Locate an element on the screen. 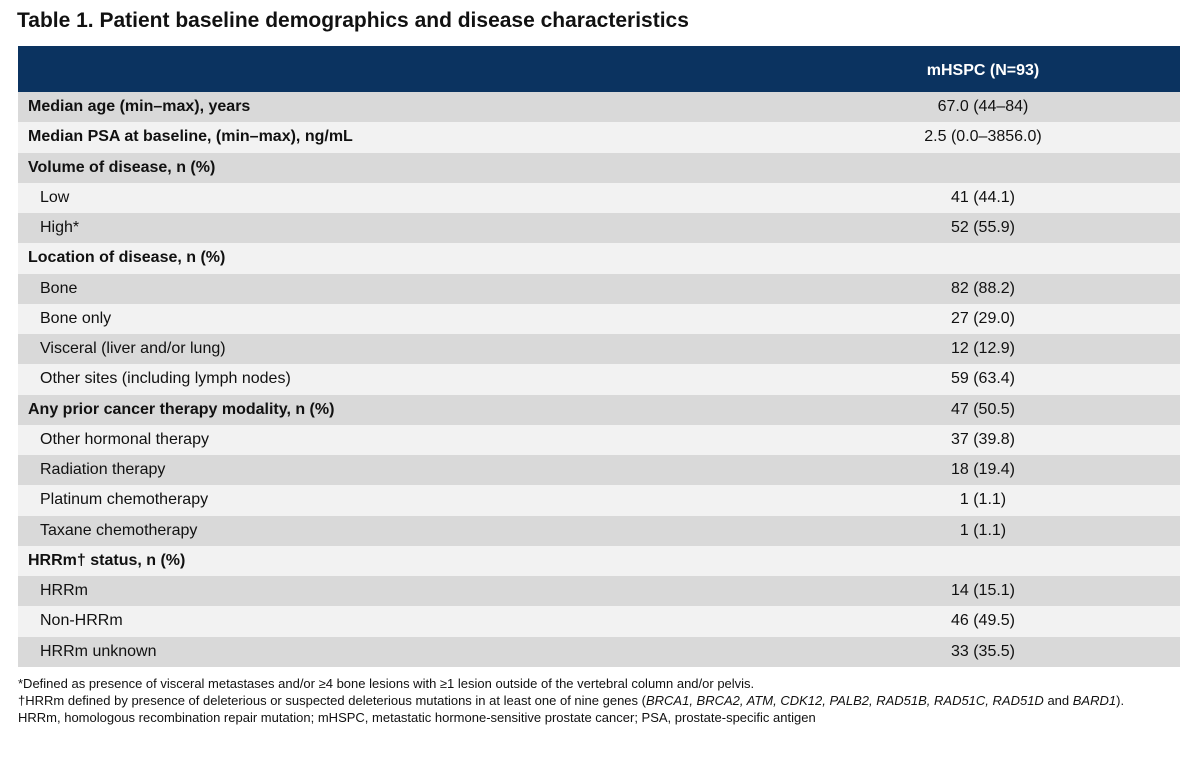 The width and height of the screenshot is (1200, 760). row-label: Any prior cancer therapy modality, n (%) is located at coordinates (181, 409).